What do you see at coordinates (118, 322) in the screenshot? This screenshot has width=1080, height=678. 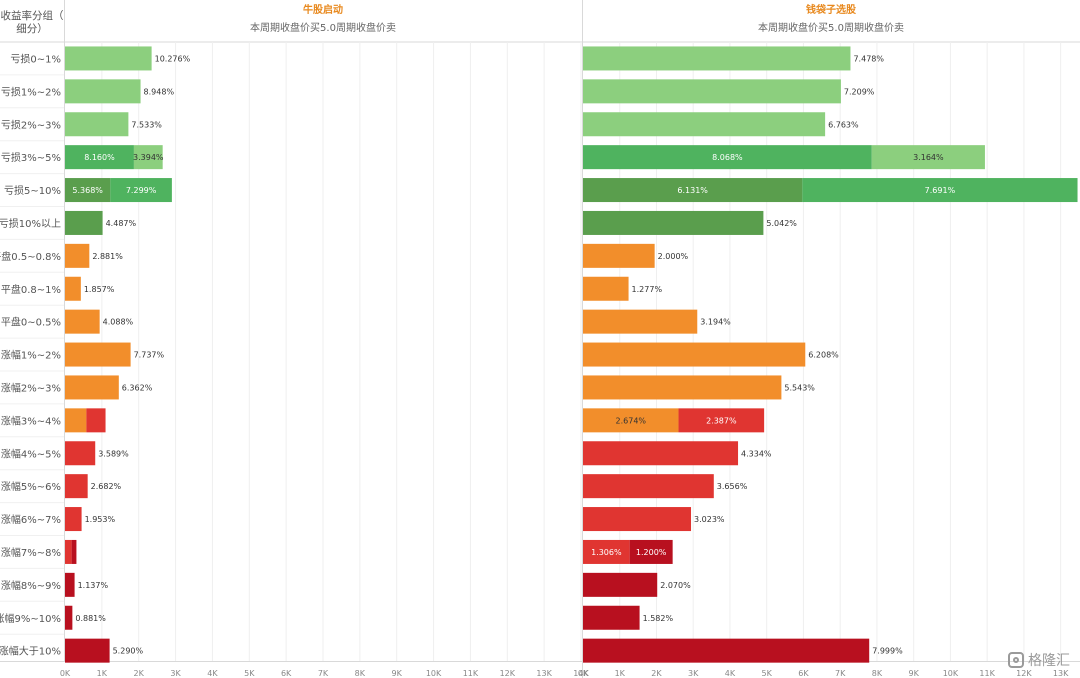 I see `data-label: 4.088%` at bounding box center [118, 322].